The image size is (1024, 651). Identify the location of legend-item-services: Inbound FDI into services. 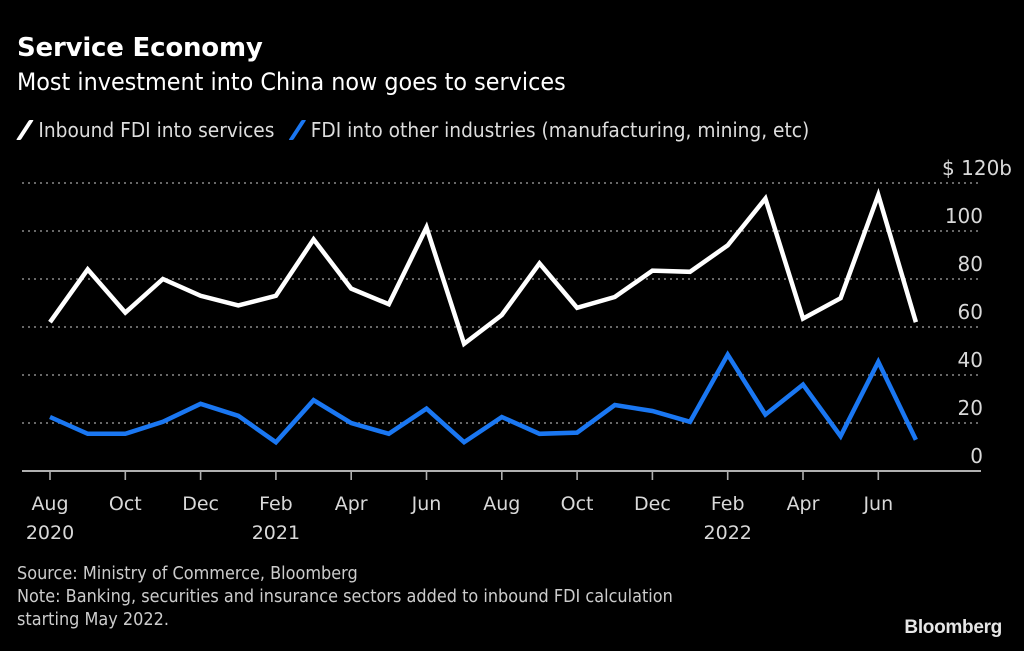
(145, 130).